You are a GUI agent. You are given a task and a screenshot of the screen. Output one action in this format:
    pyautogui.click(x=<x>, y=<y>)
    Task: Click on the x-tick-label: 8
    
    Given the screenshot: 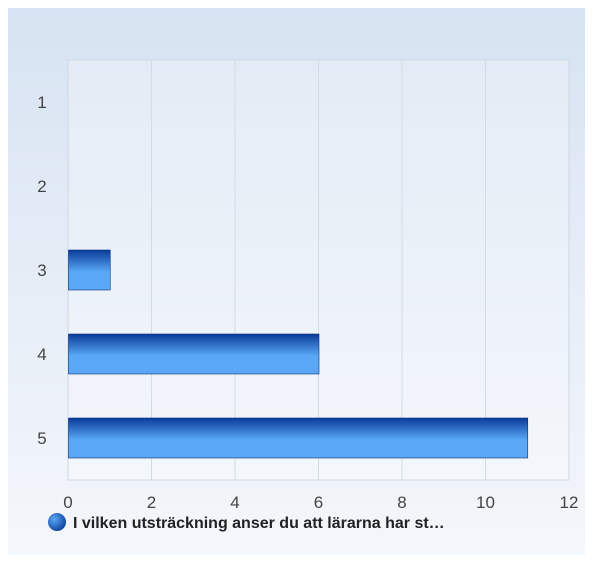 What is the action you would take?
    pyautogui.click(x=401, y=502)
    